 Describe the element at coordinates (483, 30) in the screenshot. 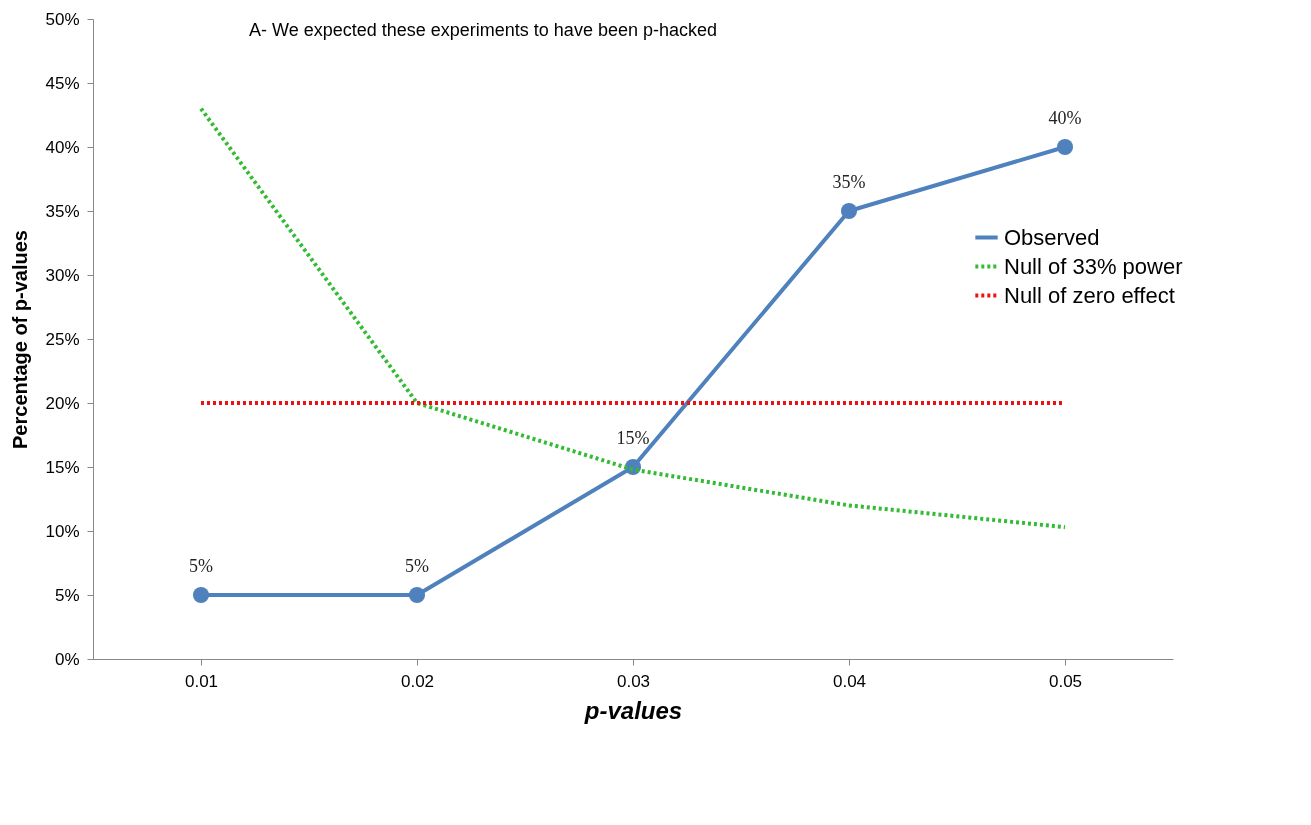

I see `chart-title: A- We expected these experiments to have been p-hacked` at that location.